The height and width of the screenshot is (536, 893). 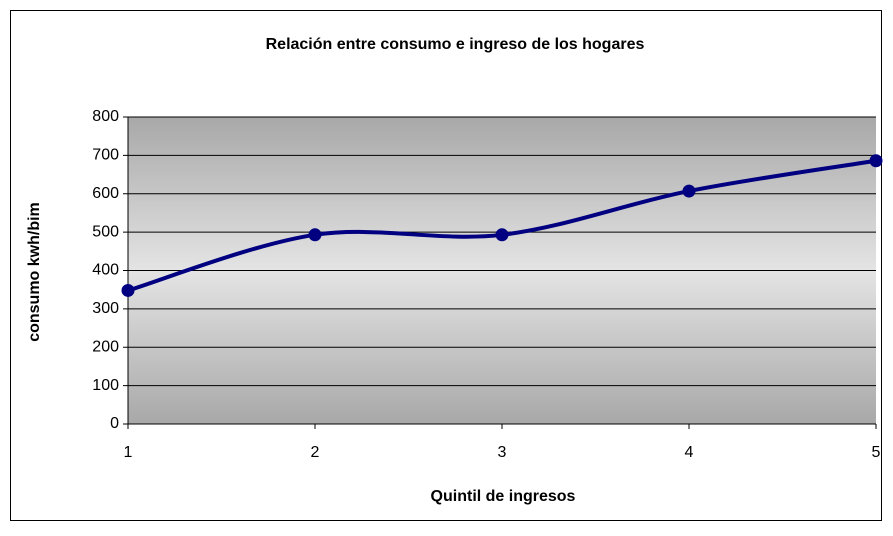 I want to click on y-tick-label: 0, so click(x=114, y=423).